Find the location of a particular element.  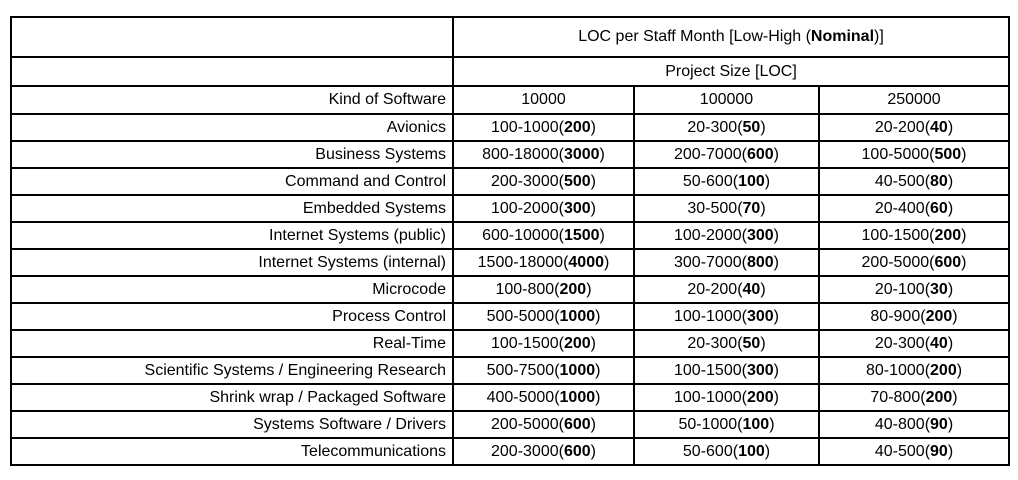

loc-range-cell: 200-3000(500) is located at coordinates (543, 181).